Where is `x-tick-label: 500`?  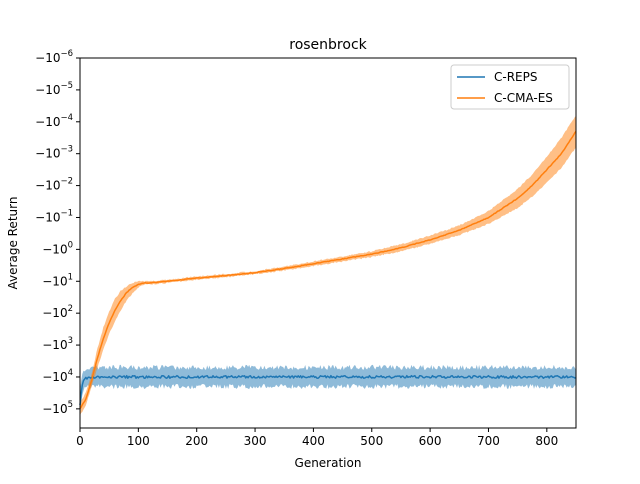 x-tick-label: 500 is located at coordinates (371, 441).